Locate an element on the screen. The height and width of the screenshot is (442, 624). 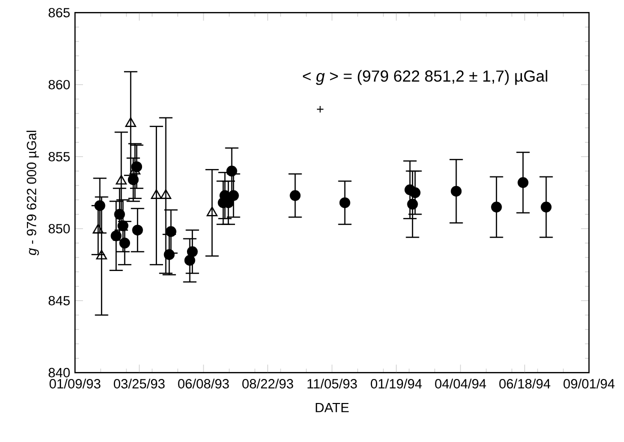
x-tick-label: 06/18/94 is located at coordinates (524, 383).